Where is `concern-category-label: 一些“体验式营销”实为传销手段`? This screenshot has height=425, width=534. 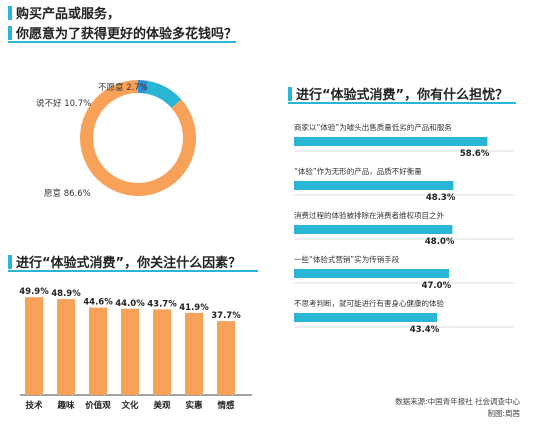 concern-category-label: 一些“体验式营销”实为传销手段 is located at coordinates (347, 259).